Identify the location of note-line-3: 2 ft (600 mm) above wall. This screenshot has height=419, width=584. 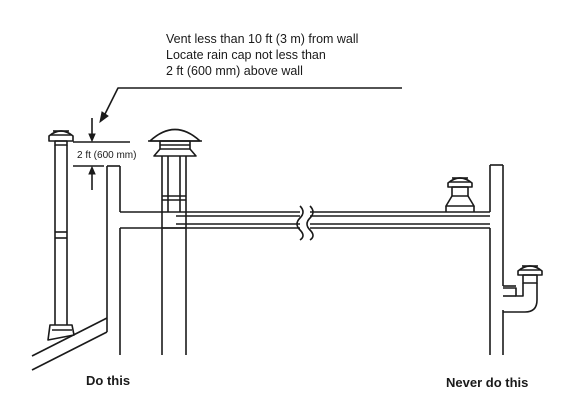
(234, 71).